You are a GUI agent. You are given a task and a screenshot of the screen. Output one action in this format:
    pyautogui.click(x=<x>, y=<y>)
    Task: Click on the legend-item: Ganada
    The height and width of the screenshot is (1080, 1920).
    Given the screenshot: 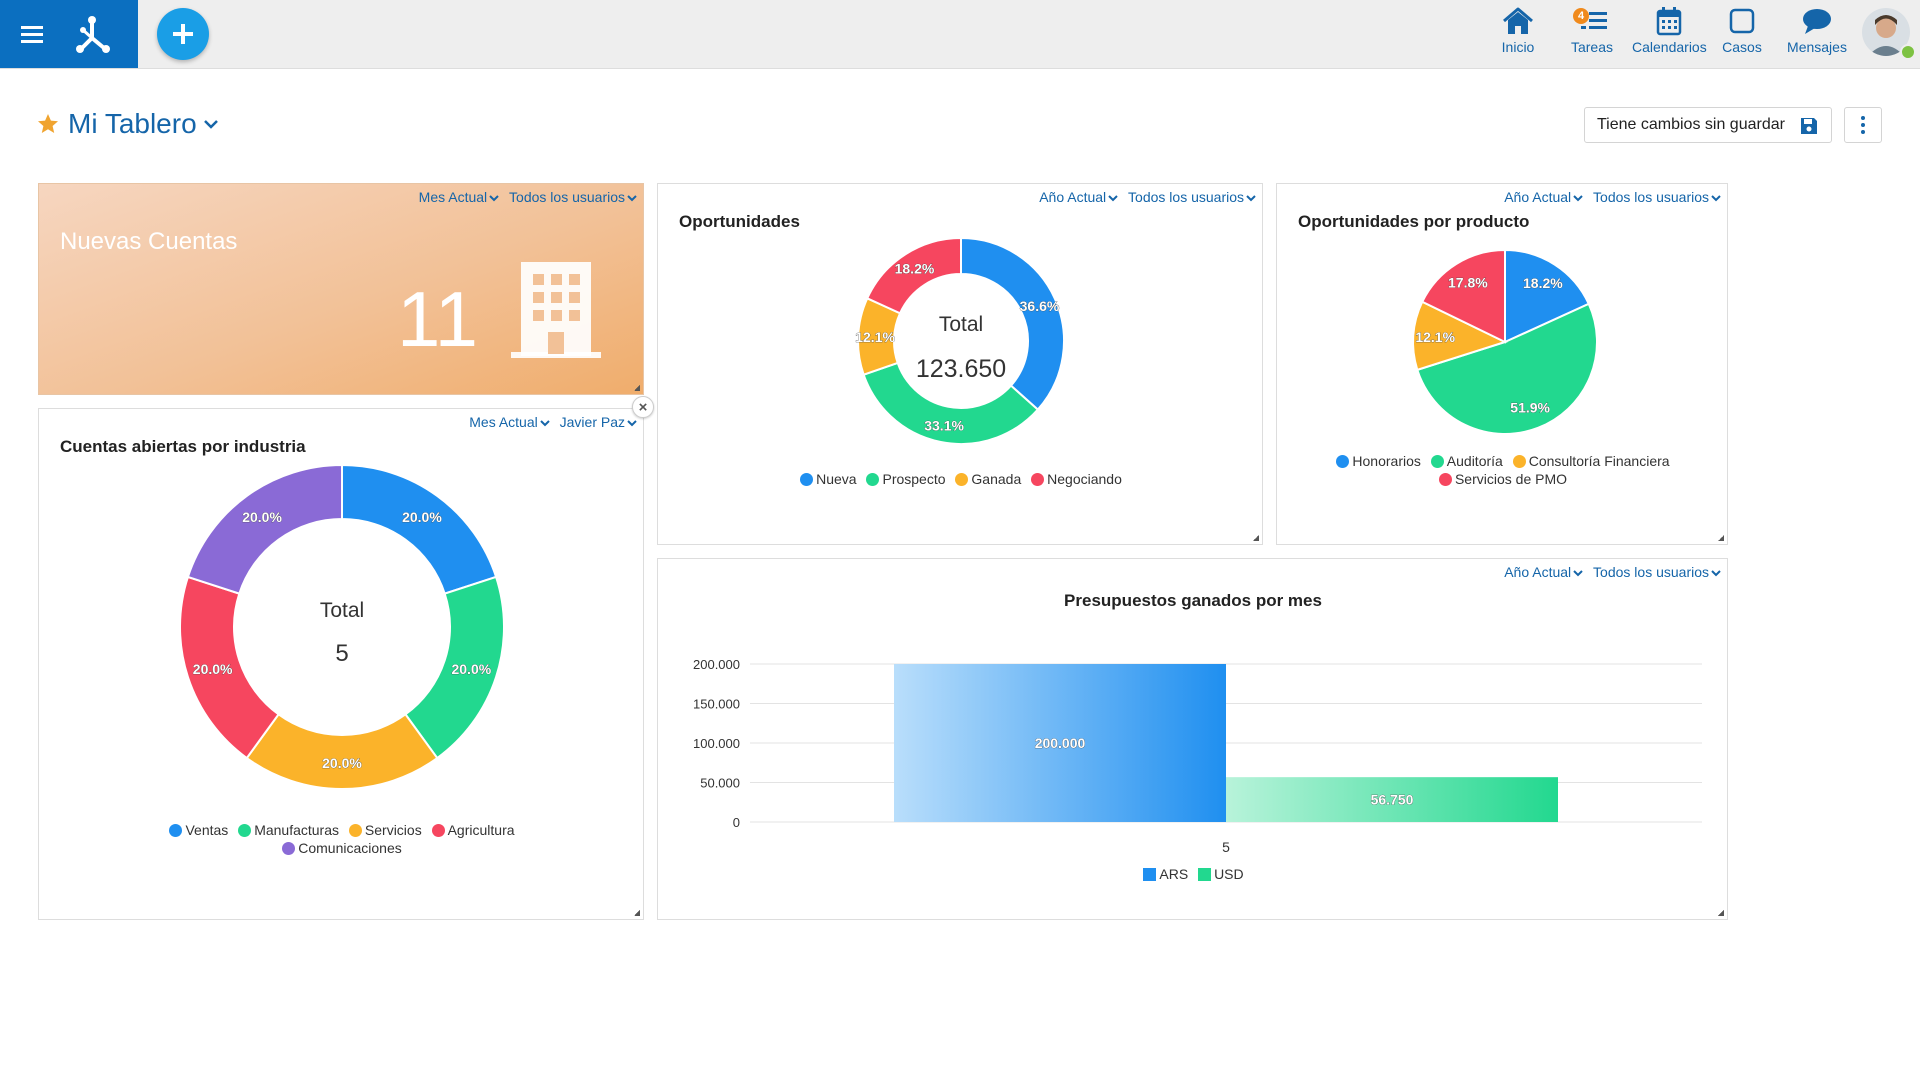 What is the action you would take?
    pyautogui.click(x=988, y=479)
    